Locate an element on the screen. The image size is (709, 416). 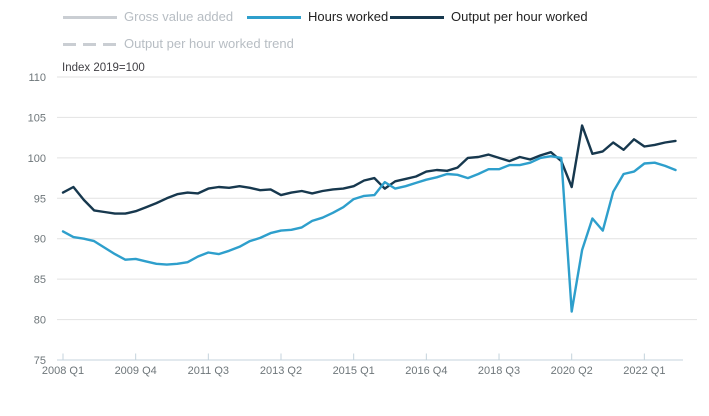
gross-value-added-swatch-icon is located at coordinates (90, 17).